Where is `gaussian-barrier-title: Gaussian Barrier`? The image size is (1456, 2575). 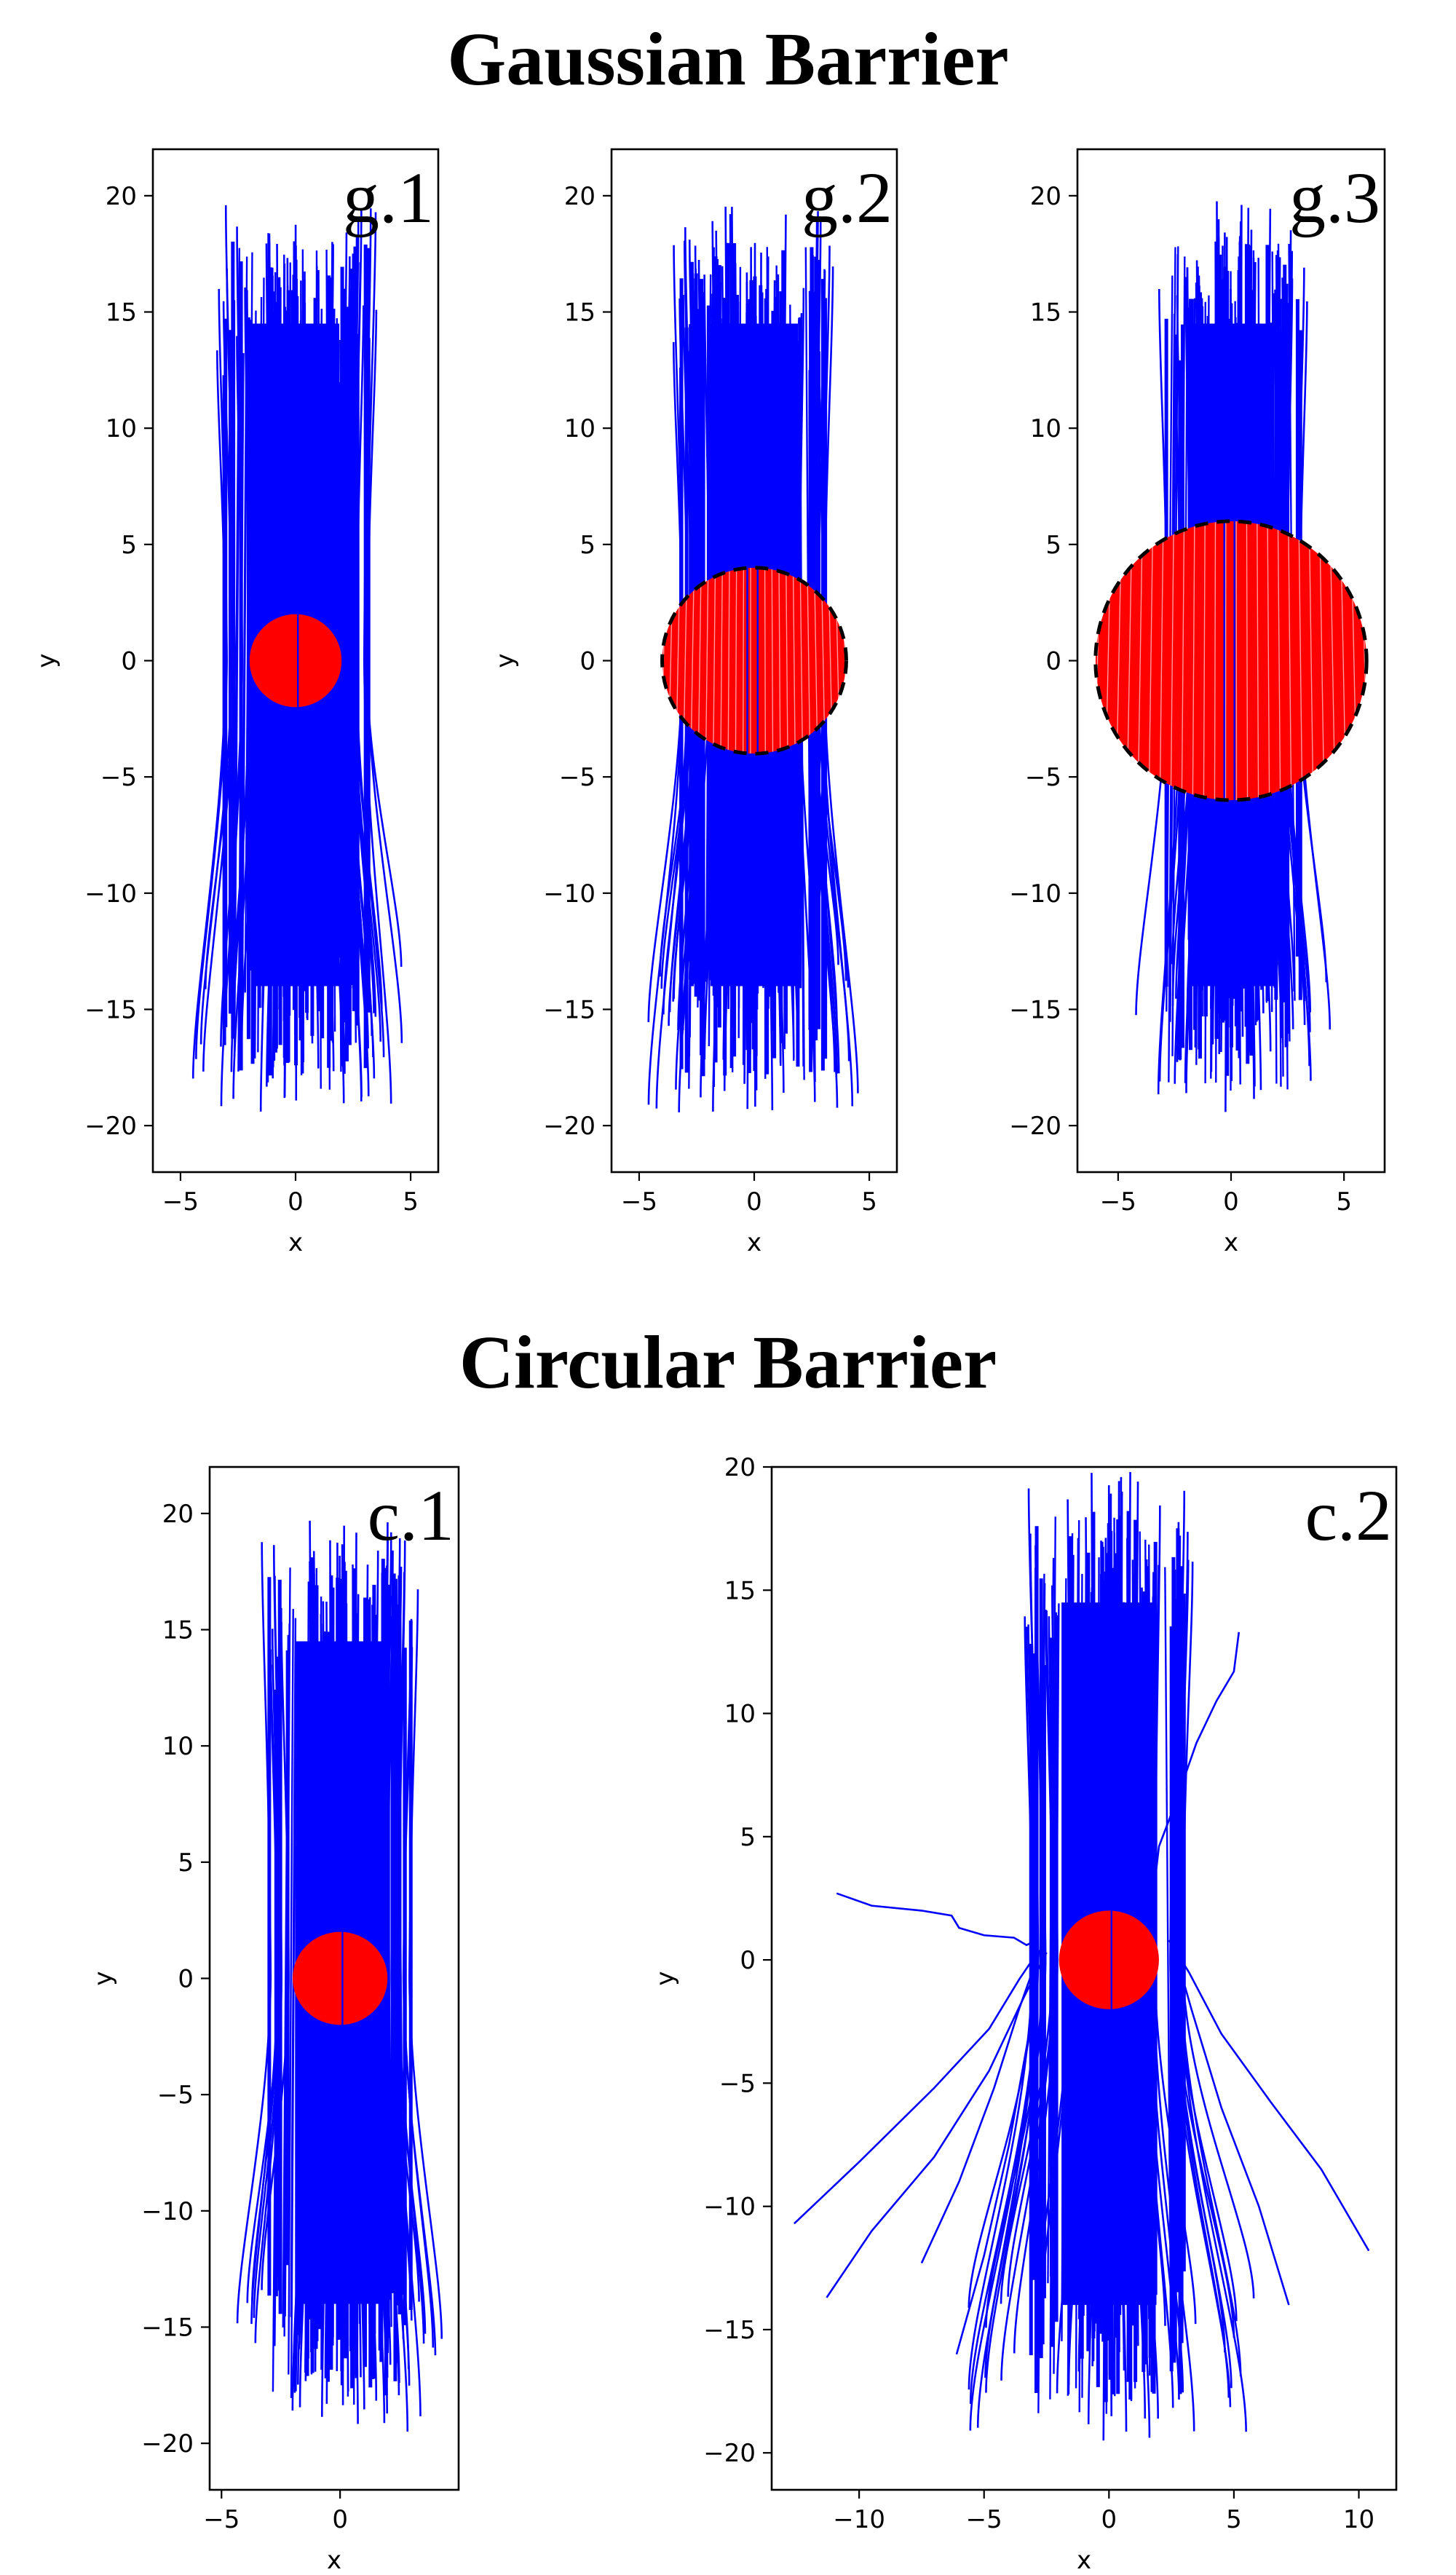 gaussian-barrier-title: Gaussian Barrier is located at coordinates (728, 59).